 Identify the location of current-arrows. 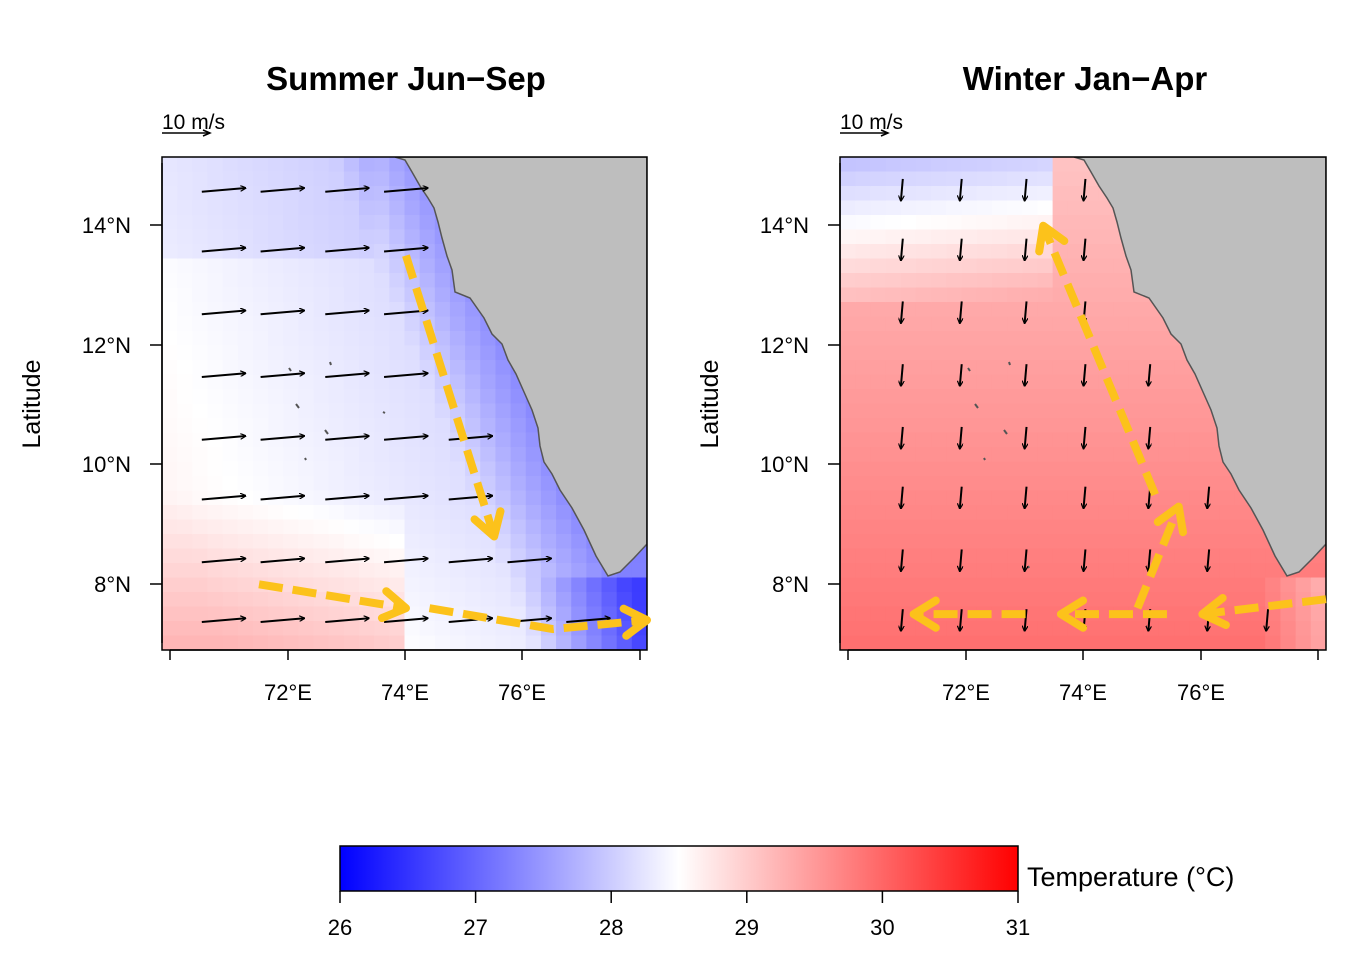
(454, 447).